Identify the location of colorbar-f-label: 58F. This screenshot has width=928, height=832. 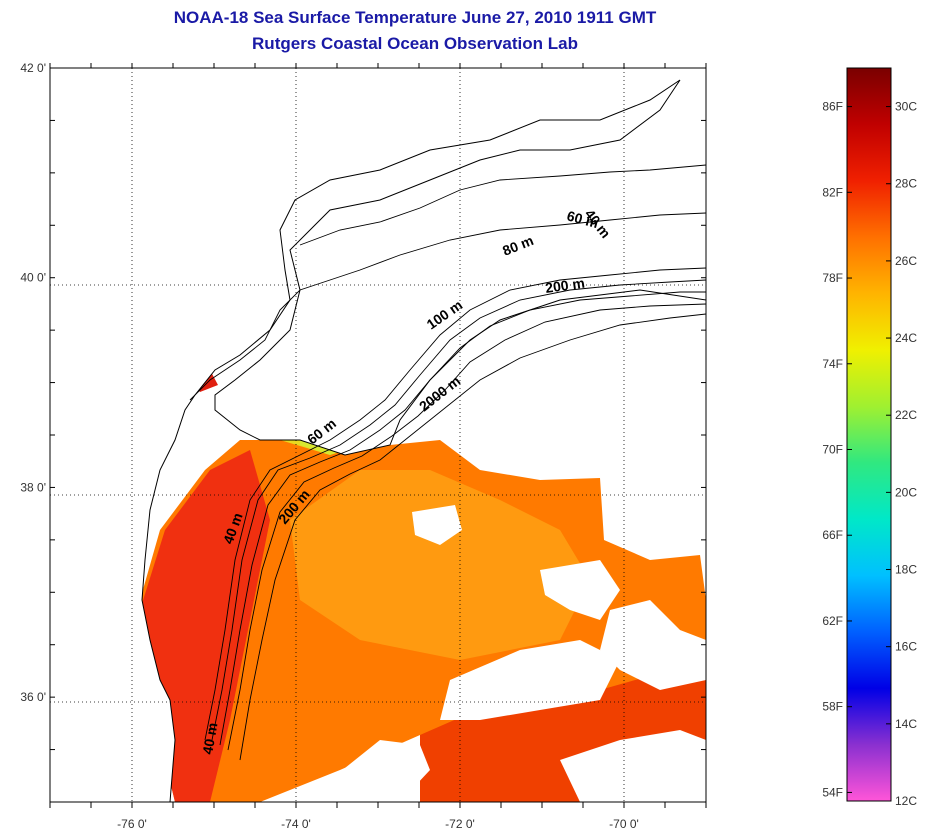
(832, 707).